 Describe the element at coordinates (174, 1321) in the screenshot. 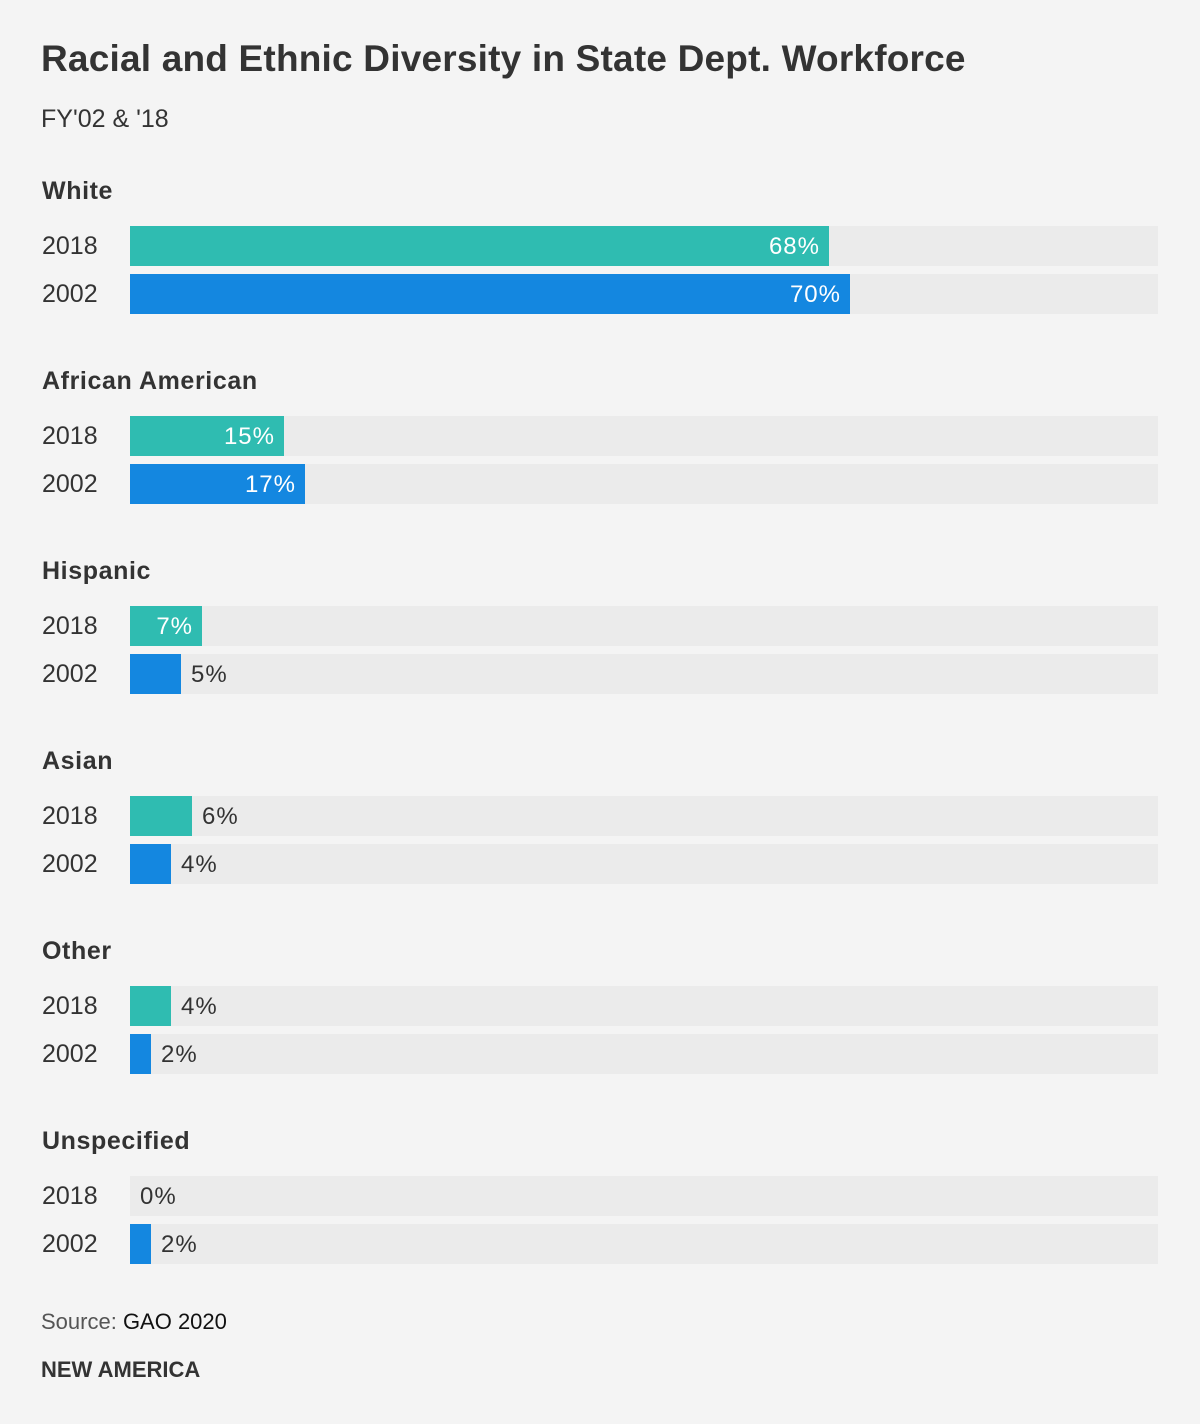

I see `source-value: GAO 2020` at that location.